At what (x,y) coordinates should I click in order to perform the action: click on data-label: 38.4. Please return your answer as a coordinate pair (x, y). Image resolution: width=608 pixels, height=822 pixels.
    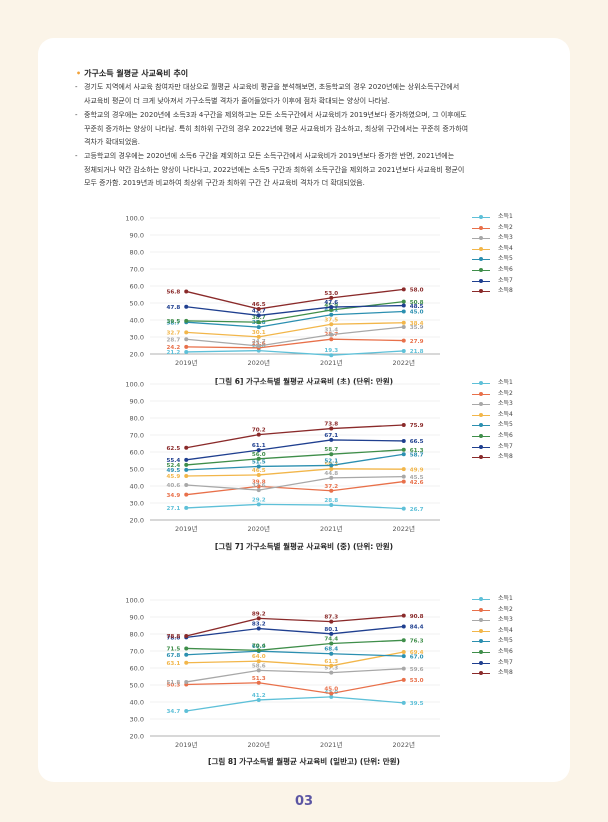
    Looking at the image, I should click on (417, 324).